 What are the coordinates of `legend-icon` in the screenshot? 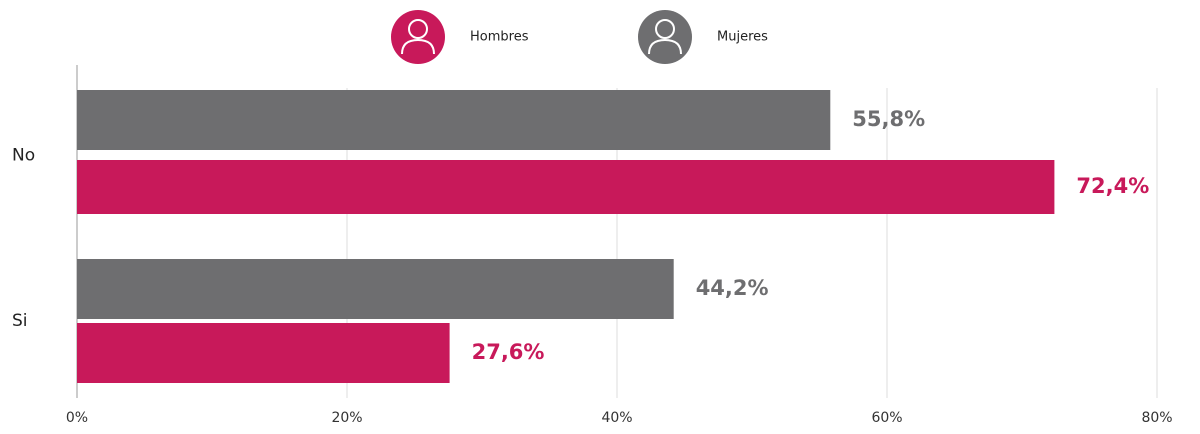 It's located at (541, 37).